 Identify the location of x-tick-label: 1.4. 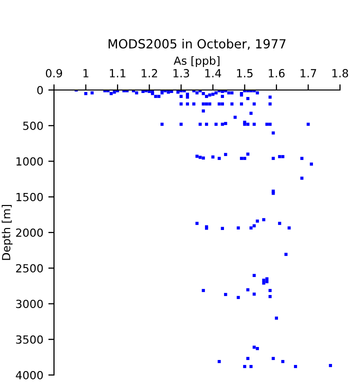
(213, 73).